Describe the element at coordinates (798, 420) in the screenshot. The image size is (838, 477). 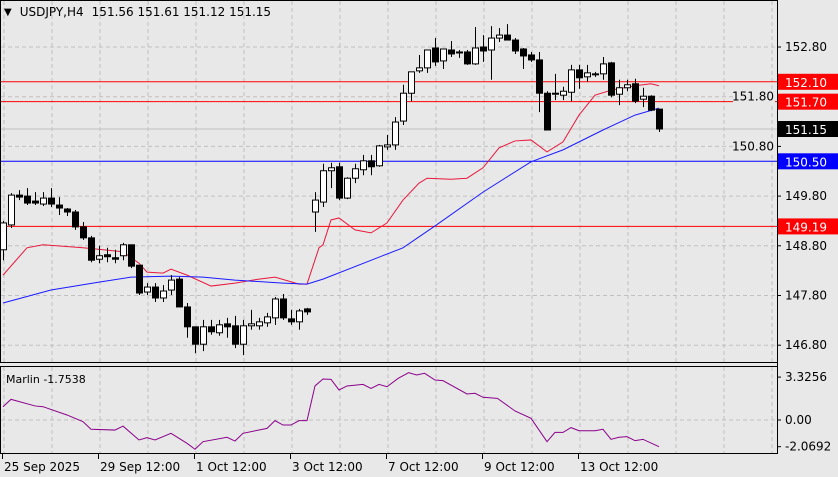
I see `indicator-axis-label: 0.00` at that location.